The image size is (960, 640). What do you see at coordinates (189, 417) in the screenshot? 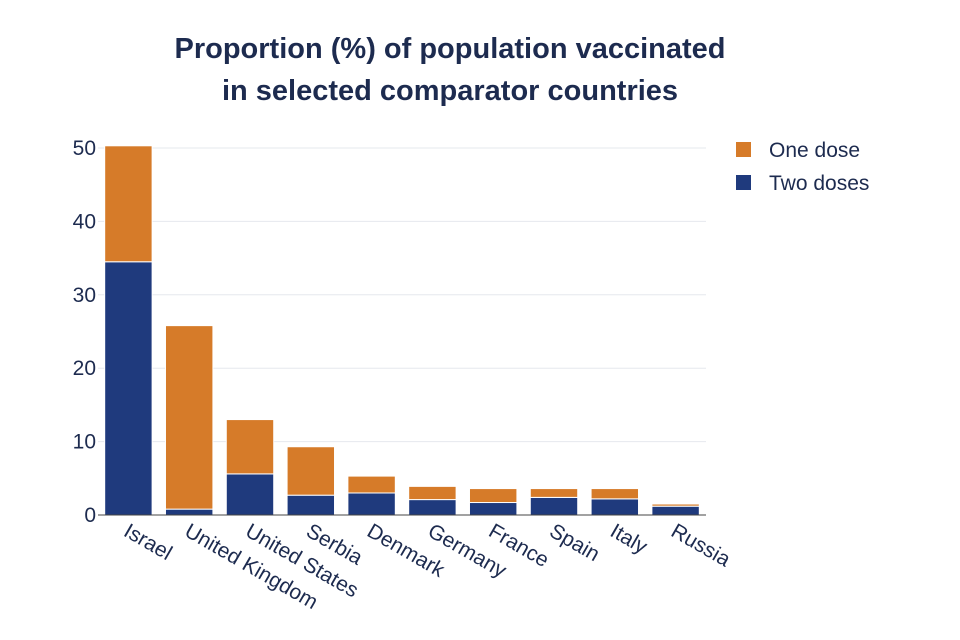
I see `bar-one-dose-united-kingdom` at bounding box center [189, 417].